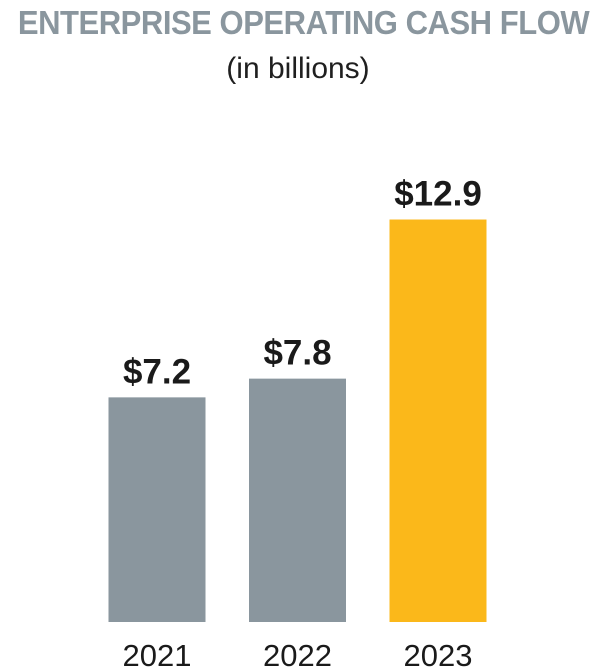 The width and height of the screenshot is (596, 672). Describe the element at coordinates (438, 420) in the screenshot. I see `bar-2023` at that location.